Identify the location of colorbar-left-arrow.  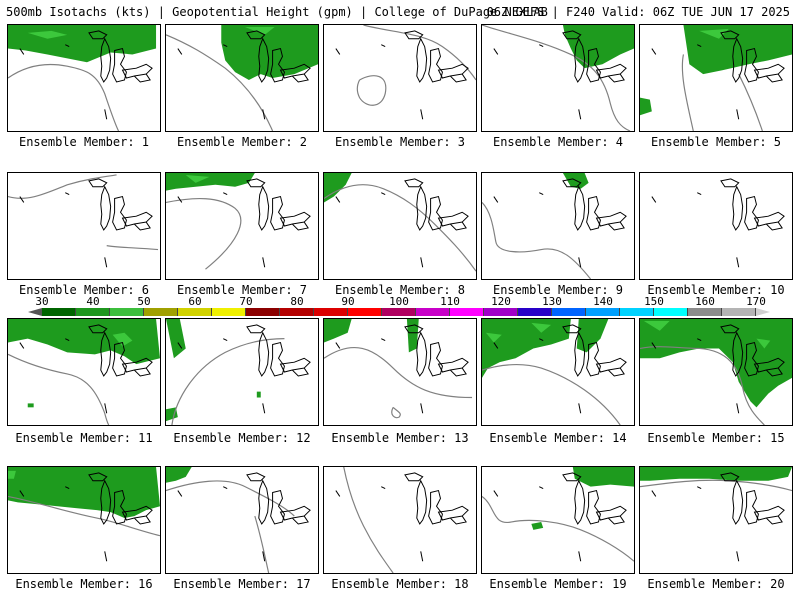
(35, 312).